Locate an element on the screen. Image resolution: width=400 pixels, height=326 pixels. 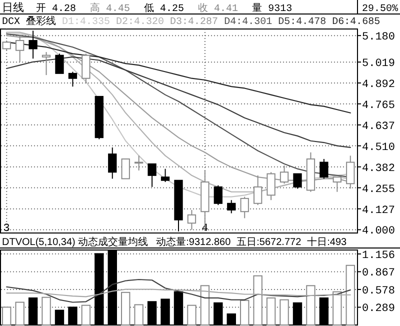
x-tick-label: 3 is located at coordinates (6, 229).